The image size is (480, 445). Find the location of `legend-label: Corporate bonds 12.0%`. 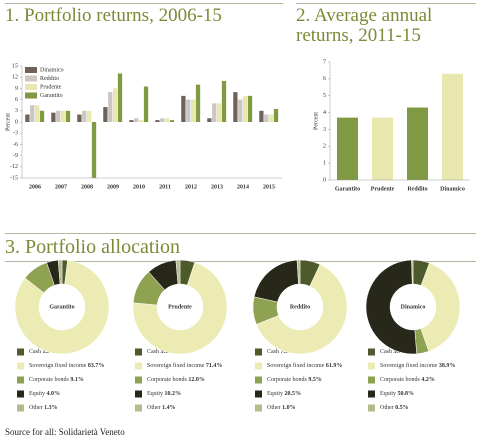

legend-label: Corporate bonds 12.0% is located at coordinates (176, 380).